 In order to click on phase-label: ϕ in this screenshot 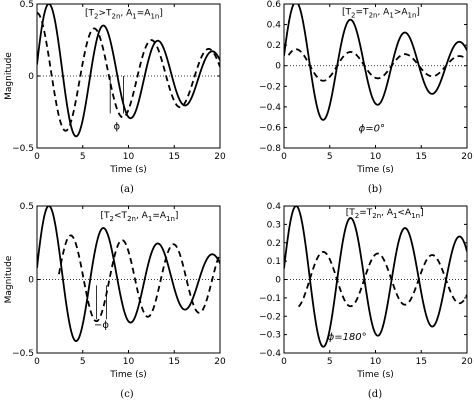, I will do `click(117, 126)`.